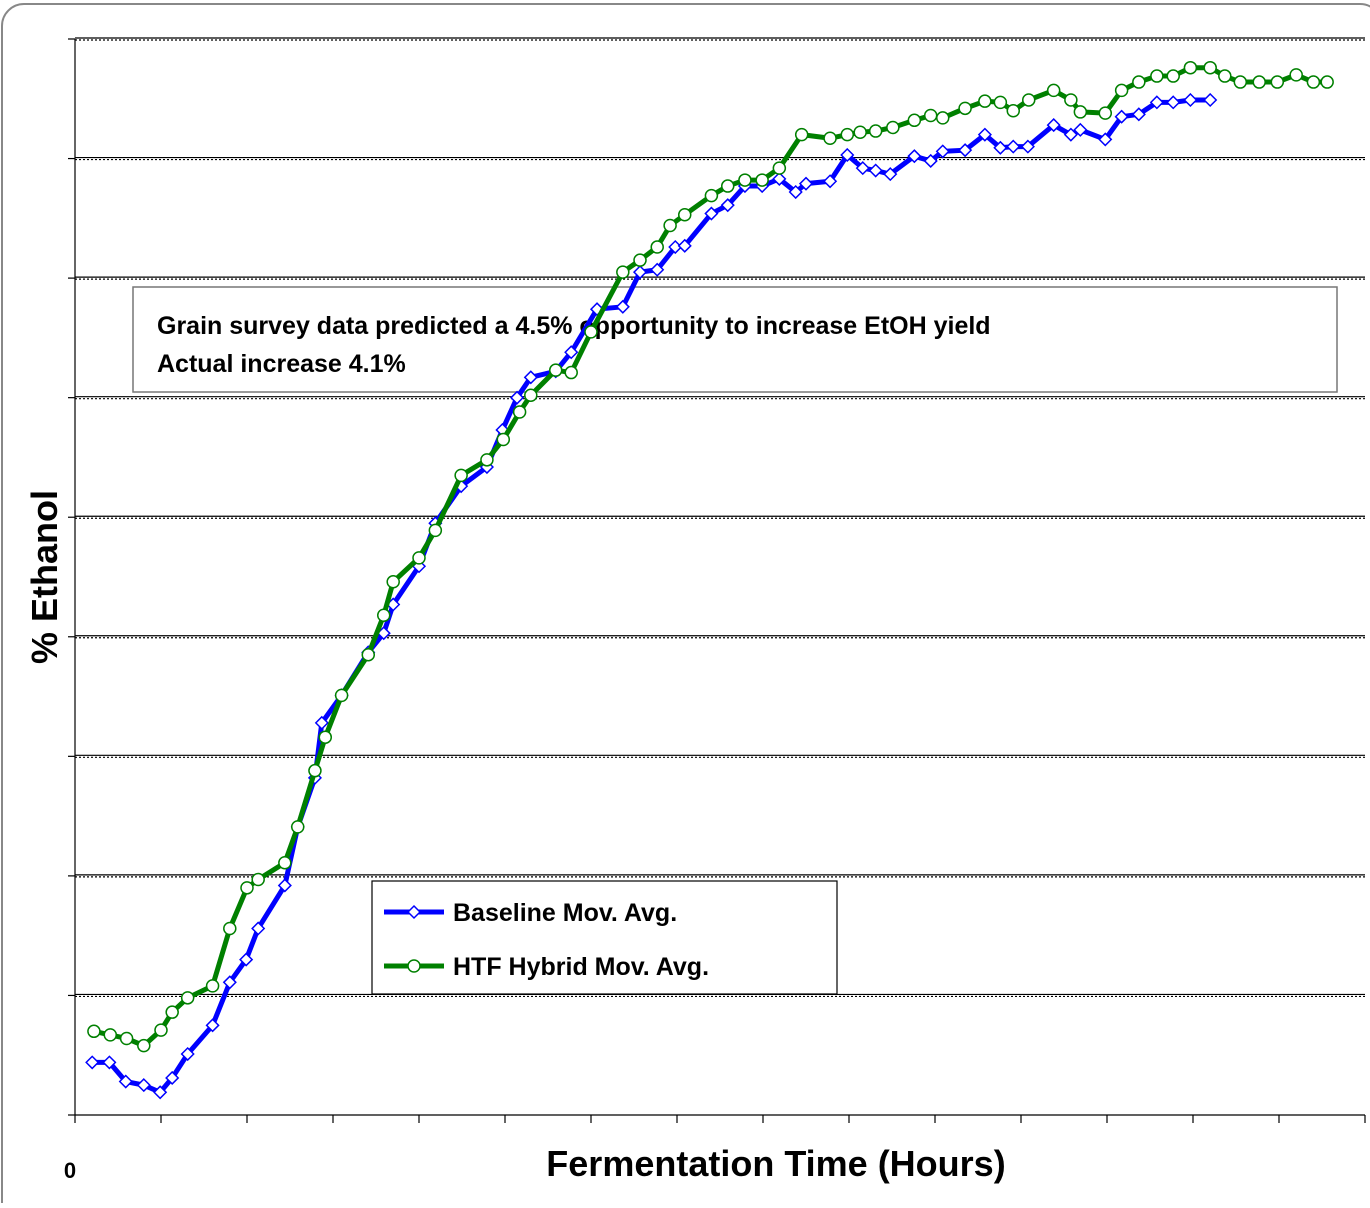 The image size is (1370, 1208). Describe the element at coordinates (70, 1170) in the screenshot. I see `x-origin-label: 0` at that location.